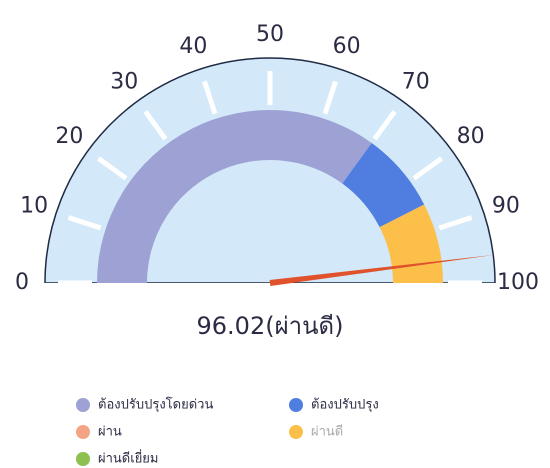  I want to click on legend-label: ต้องปรับปรุง, so click(345, 405).